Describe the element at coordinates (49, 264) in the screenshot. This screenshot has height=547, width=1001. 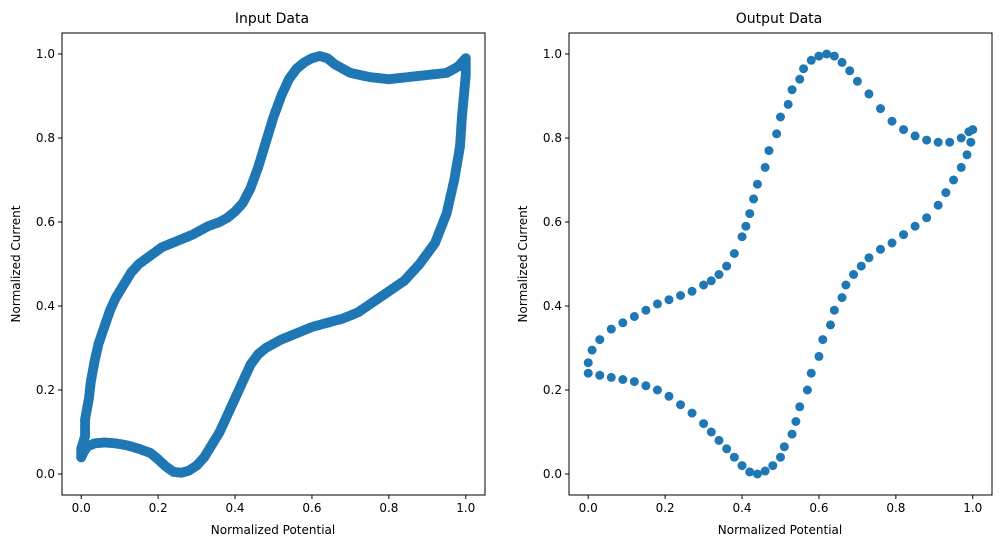
I see `y-axis-ticks: 0.0 0.2 0.4 0.6 0.8 1.0` at that location.